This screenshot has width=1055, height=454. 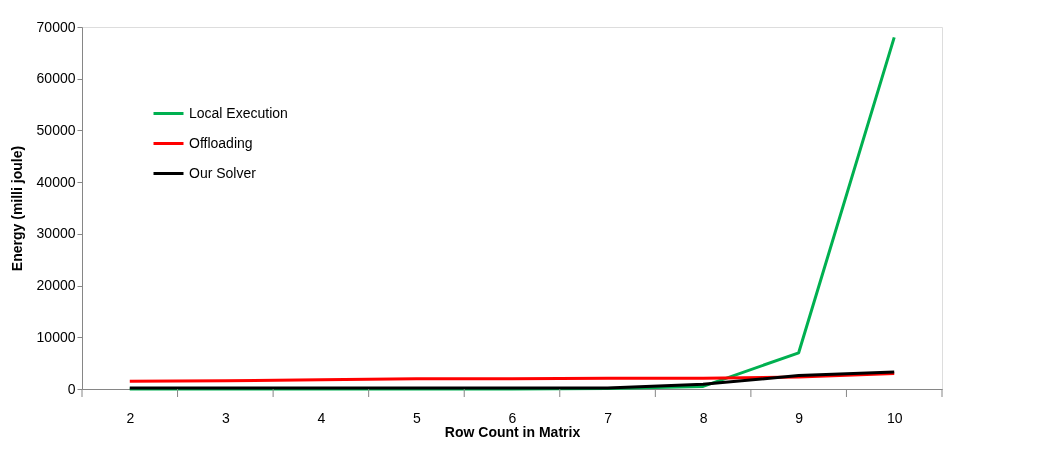 What do you see at coordinates (56, 181) in the screenshot?
I see `y-tick-label: 40000` at bounding box center [56, 181].